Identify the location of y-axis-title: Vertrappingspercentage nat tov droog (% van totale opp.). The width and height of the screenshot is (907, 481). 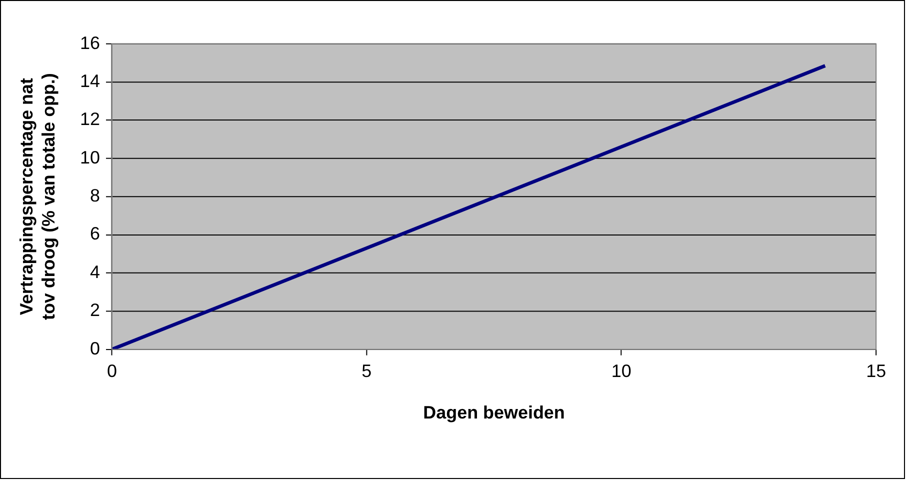
(37, 196).